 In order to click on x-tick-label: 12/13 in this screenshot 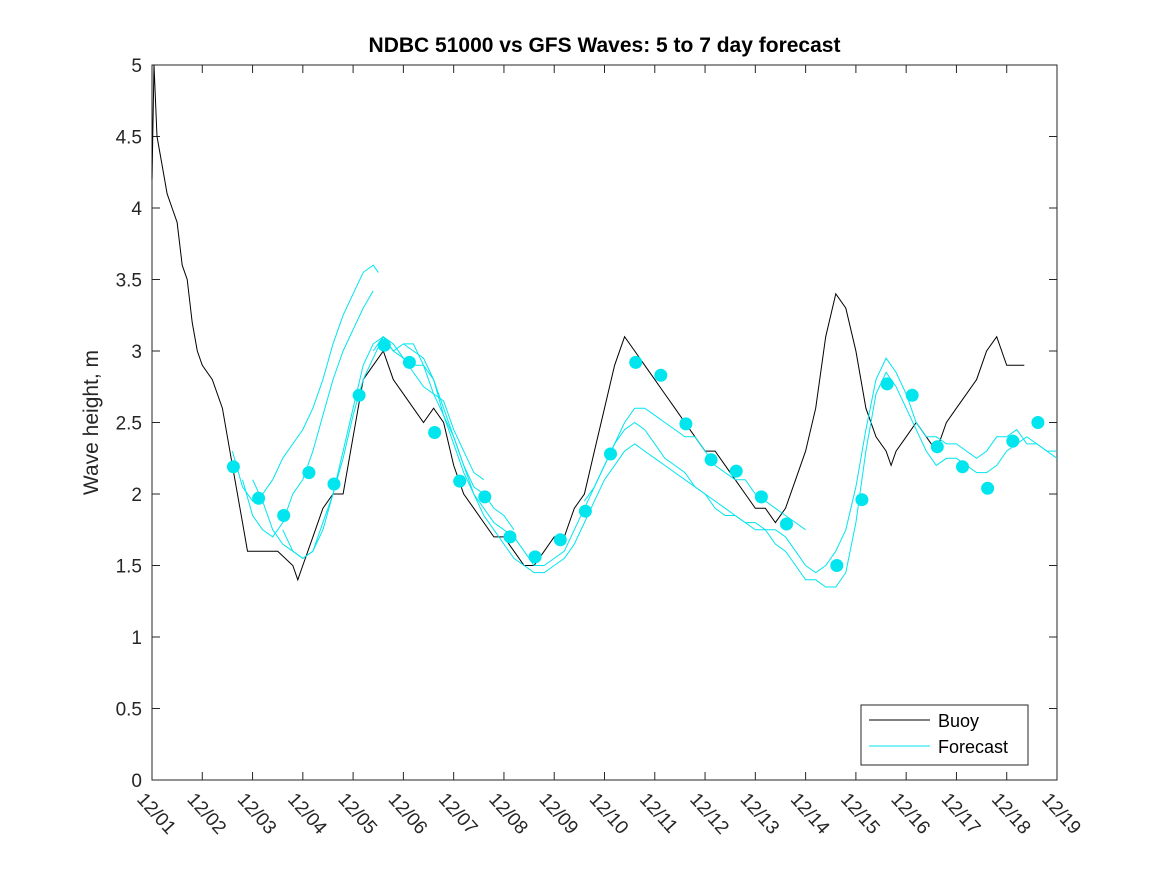, I will do `click(759, 813)`.